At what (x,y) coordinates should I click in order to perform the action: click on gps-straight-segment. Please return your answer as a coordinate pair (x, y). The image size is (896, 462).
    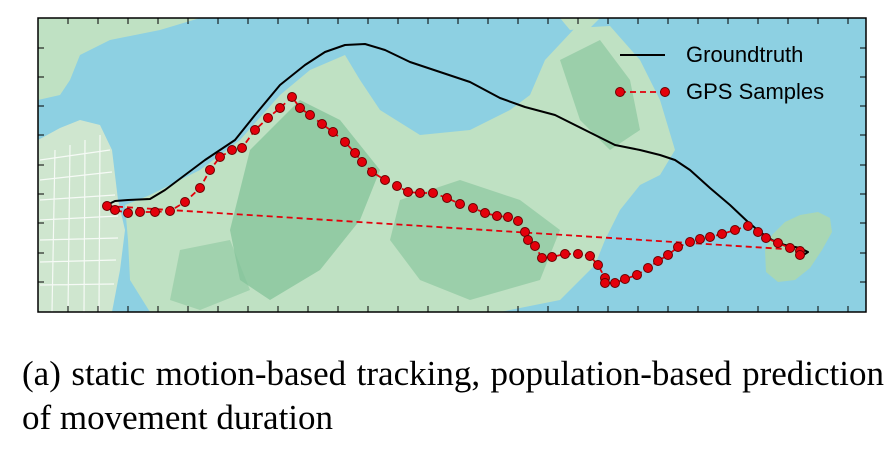
    Looking at the image, I should click on (453, 228).